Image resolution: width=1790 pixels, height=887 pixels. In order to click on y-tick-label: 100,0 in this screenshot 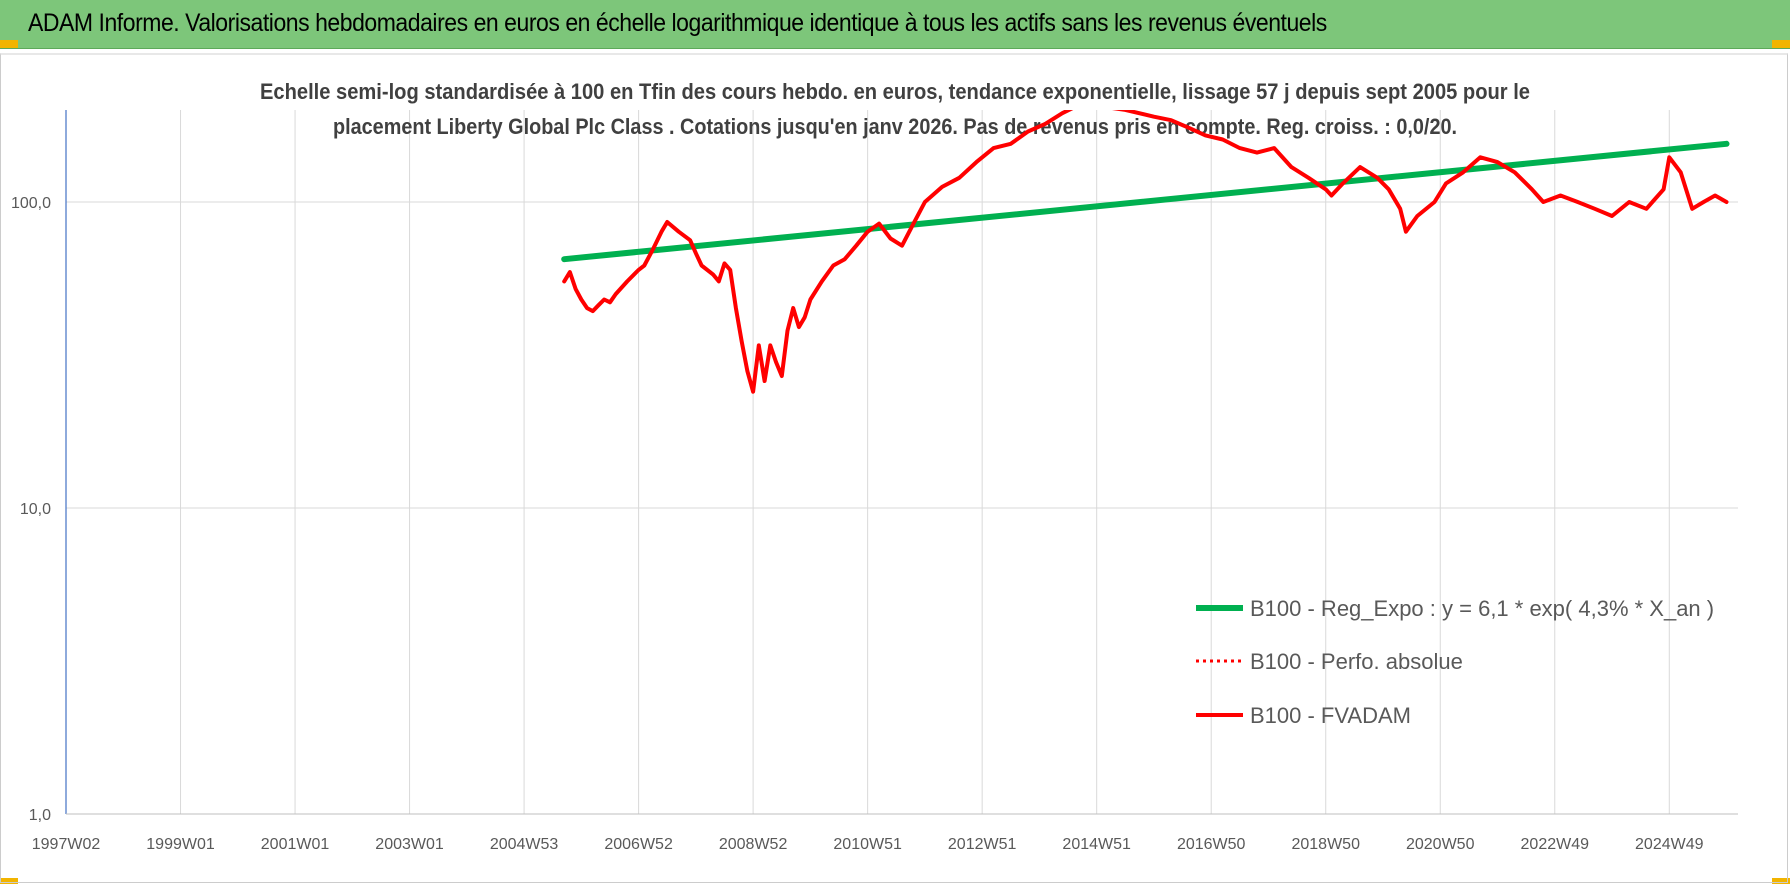, I will do `click(31, 203)`.